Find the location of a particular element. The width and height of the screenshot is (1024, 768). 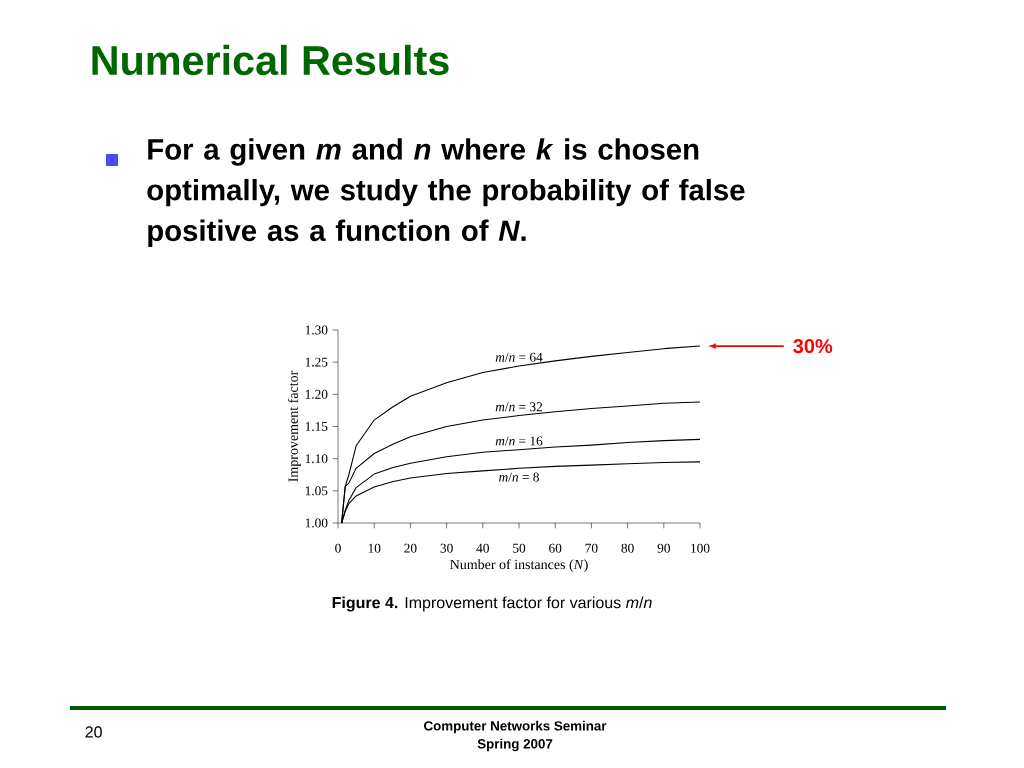

x-tick-label: 40 is located at coordinates (482, 548).